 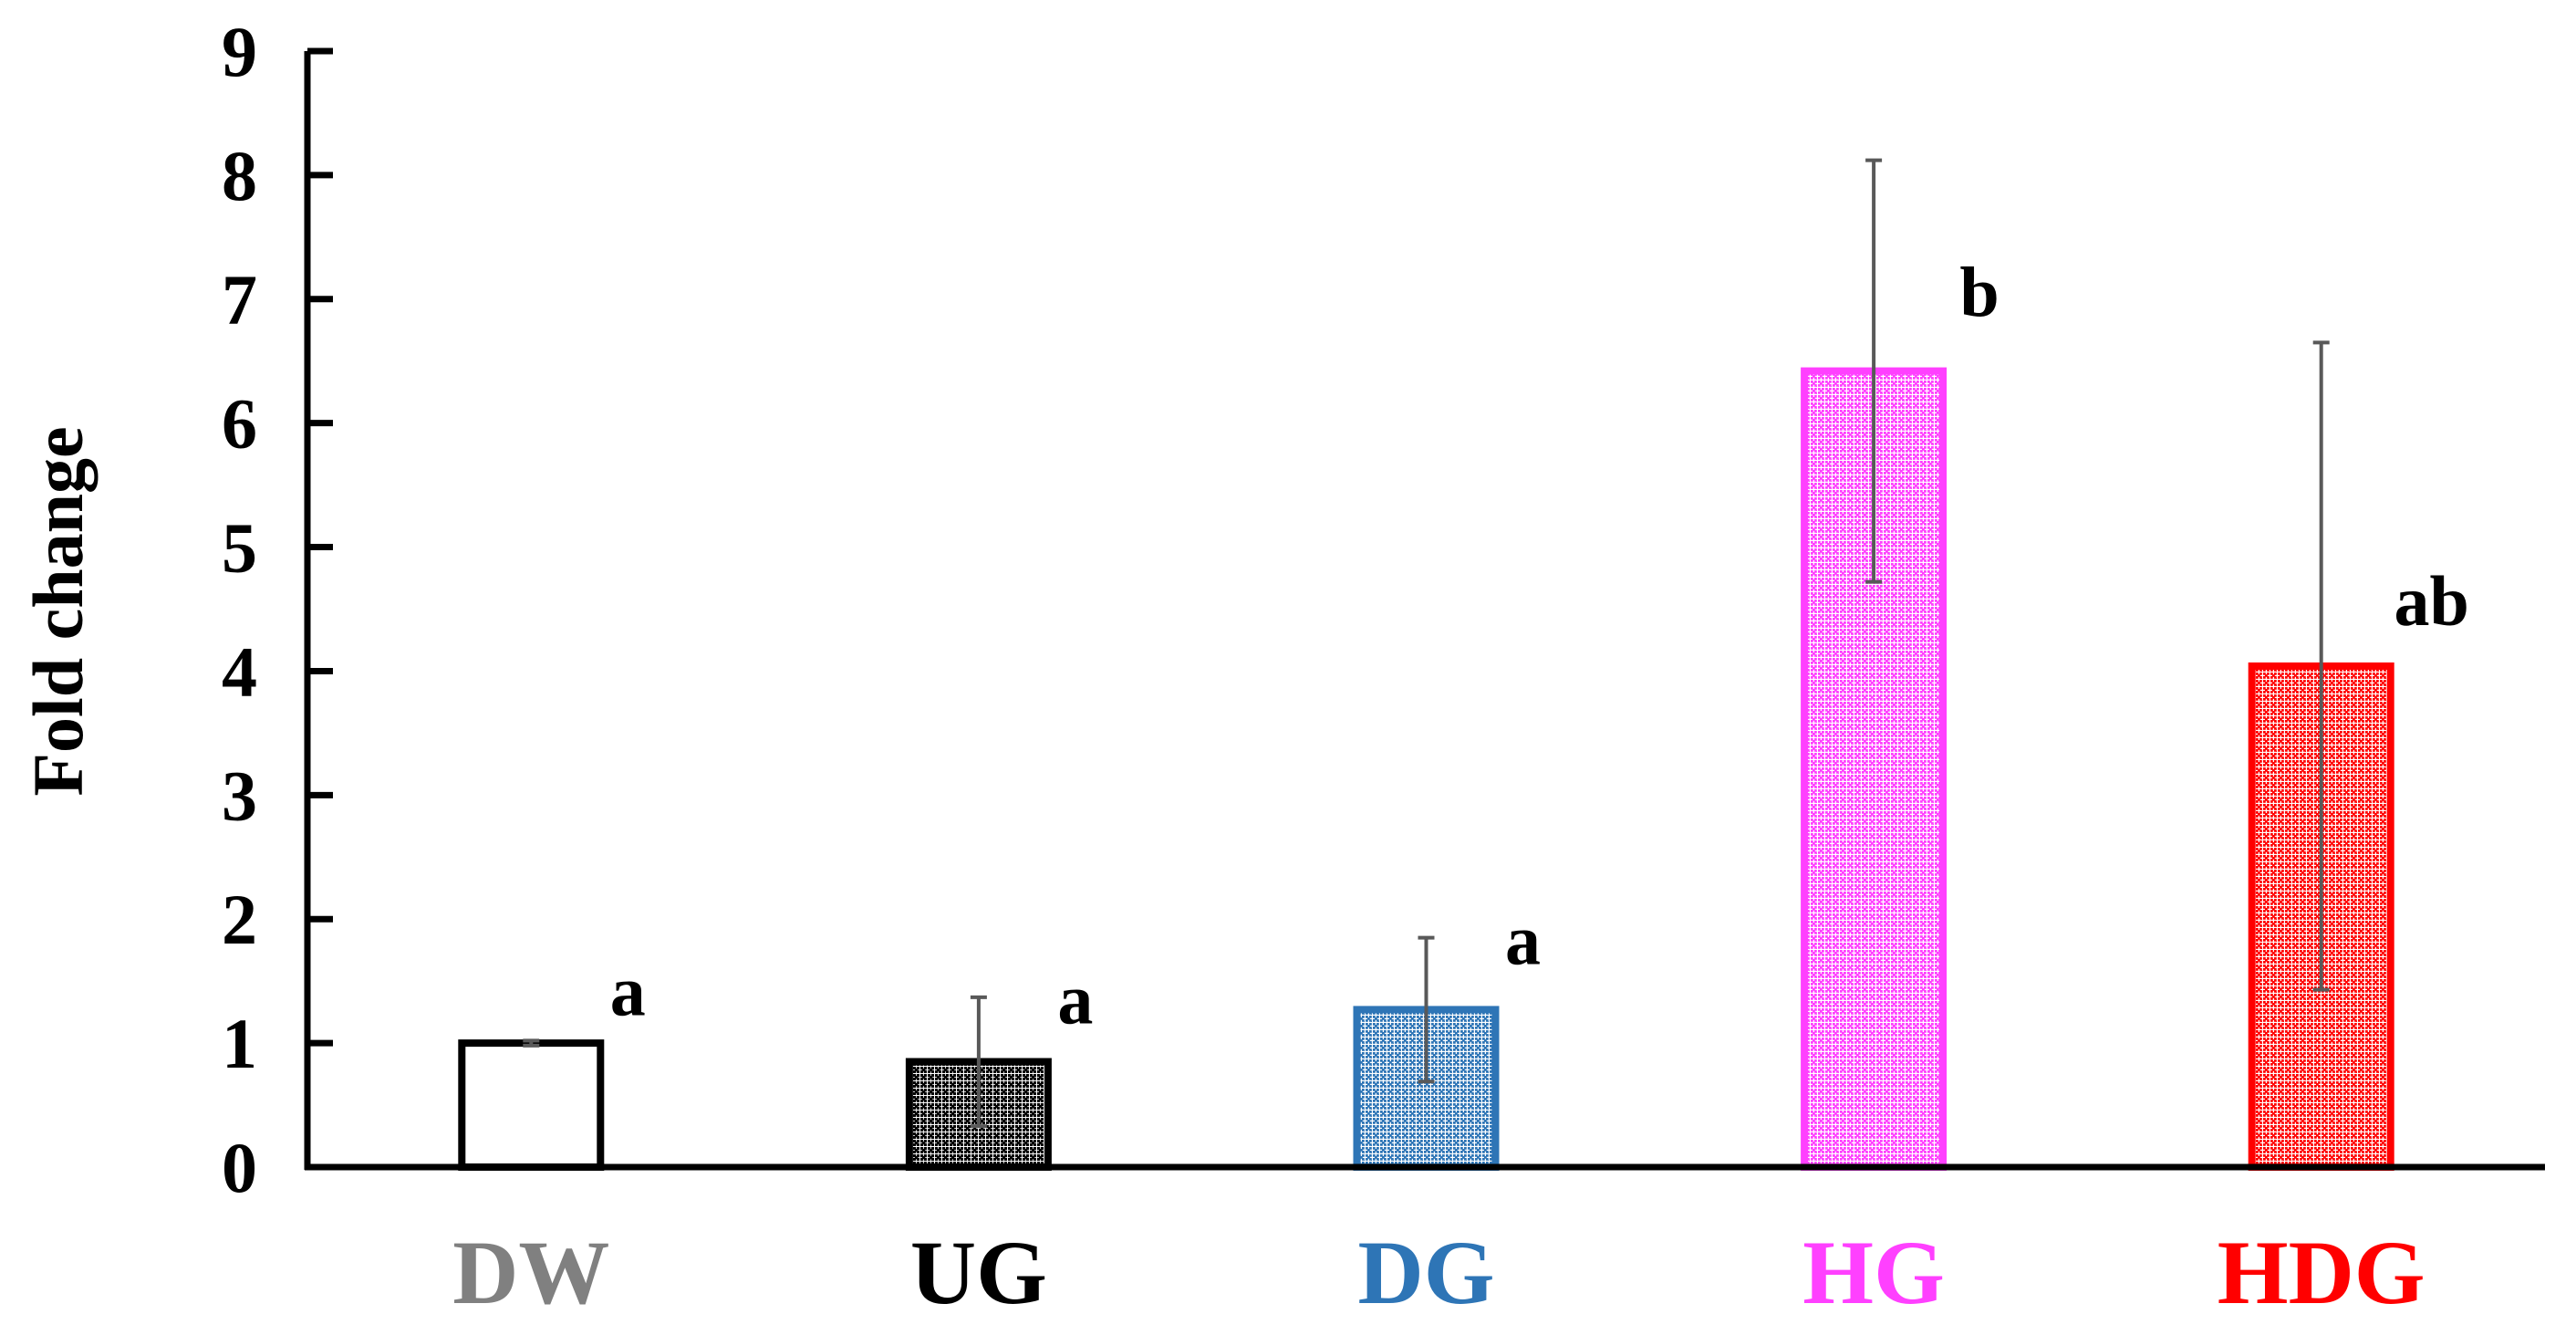 I want to click on y-tick-label: 5, so click(x=240, y=548).